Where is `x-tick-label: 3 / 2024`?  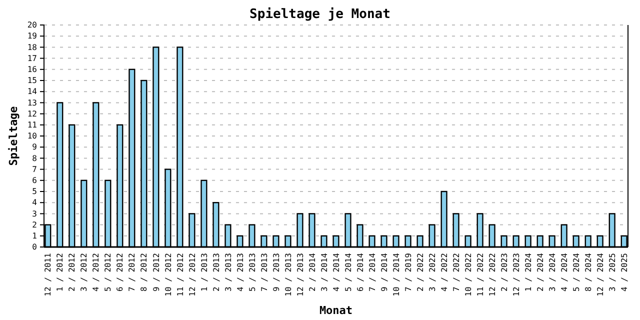
x-tick-label: 3 / 2024 is located at coordinates (552, 272).